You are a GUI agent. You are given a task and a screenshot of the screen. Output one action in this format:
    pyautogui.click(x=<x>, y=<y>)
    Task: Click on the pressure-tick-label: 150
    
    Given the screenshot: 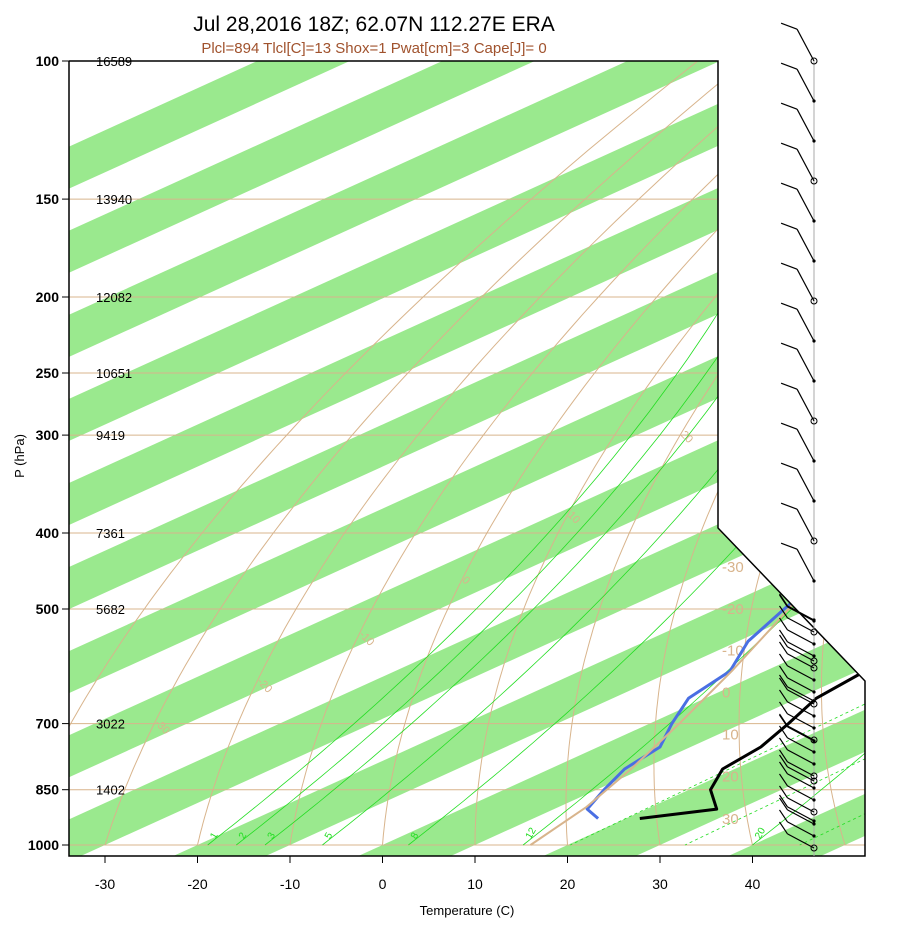 What is the action you would take?
    pyautogui.click(x=48, y=199)
    